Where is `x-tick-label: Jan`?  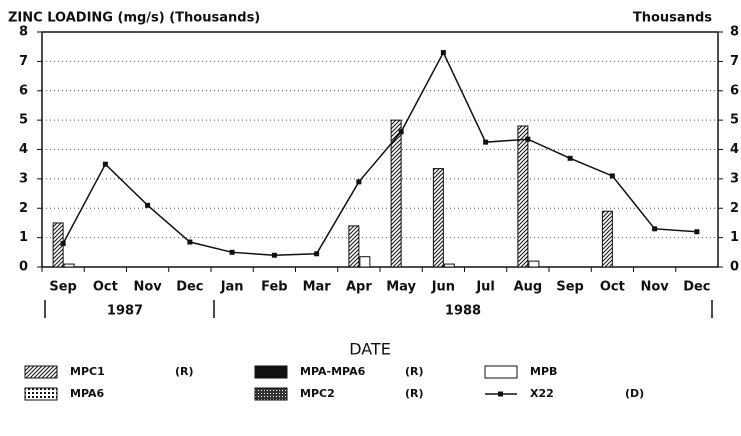
x-tick-label: Jan is located at coordinates (232, 287).